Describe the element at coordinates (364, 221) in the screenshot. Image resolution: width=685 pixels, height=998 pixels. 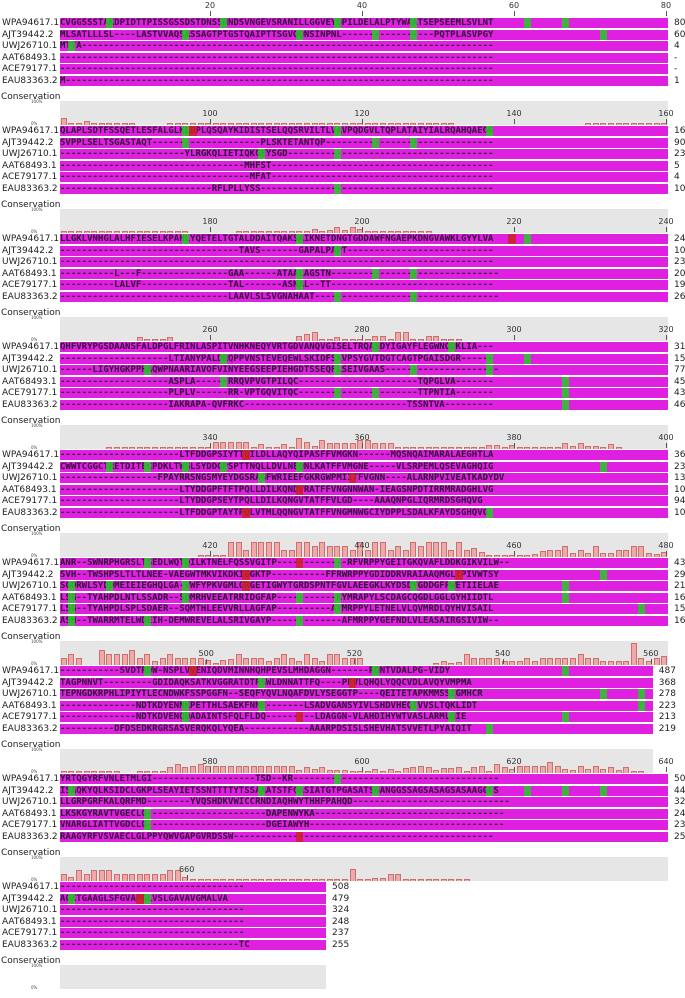
I see `conservation-track` at that location.